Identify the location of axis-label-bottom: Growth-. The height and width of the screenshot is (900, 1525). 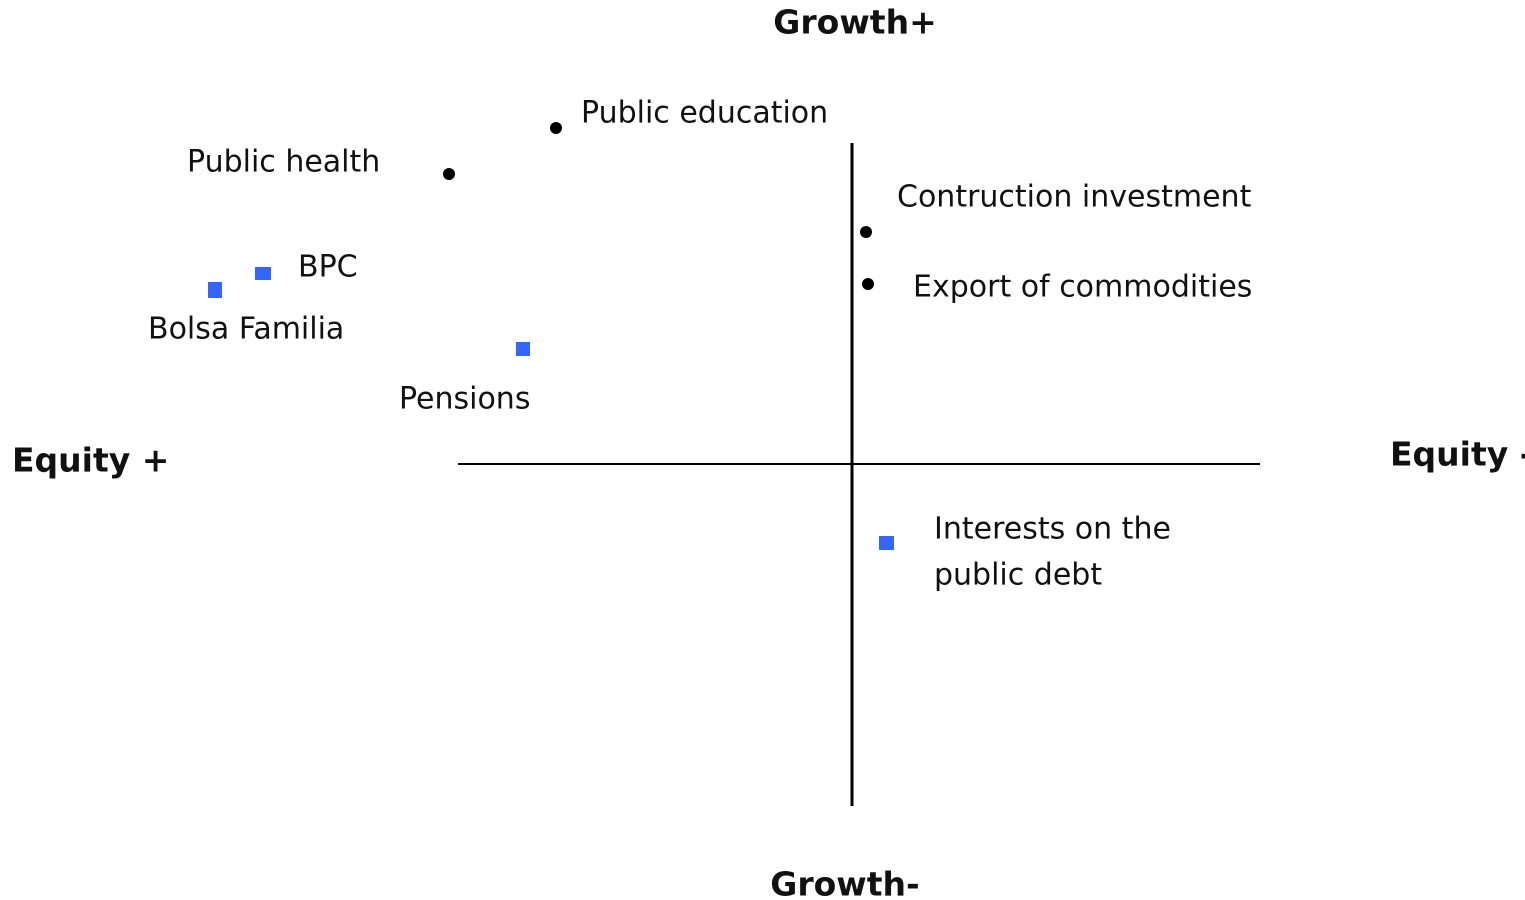
(844, 882).